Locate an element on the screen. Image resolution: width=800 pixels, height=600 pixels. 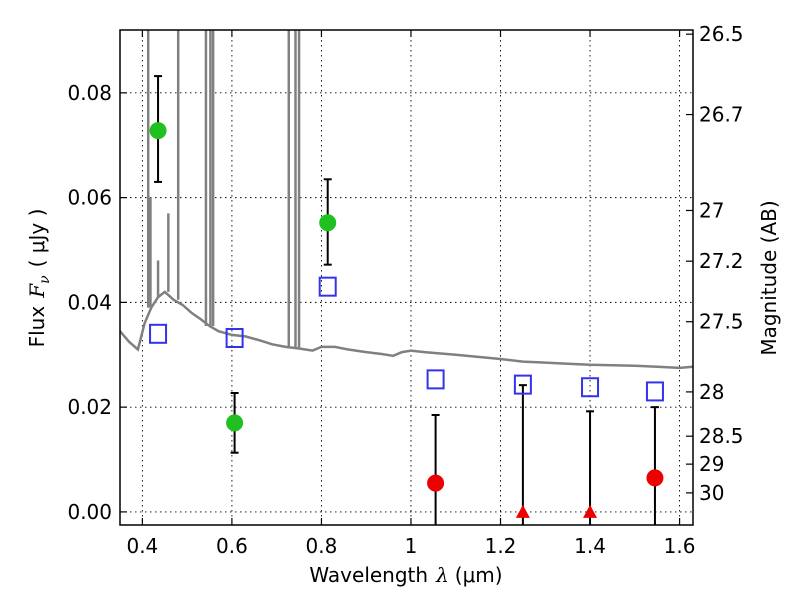
magnitude-tick-label: 26.7 is located at coordinates (721, 115).